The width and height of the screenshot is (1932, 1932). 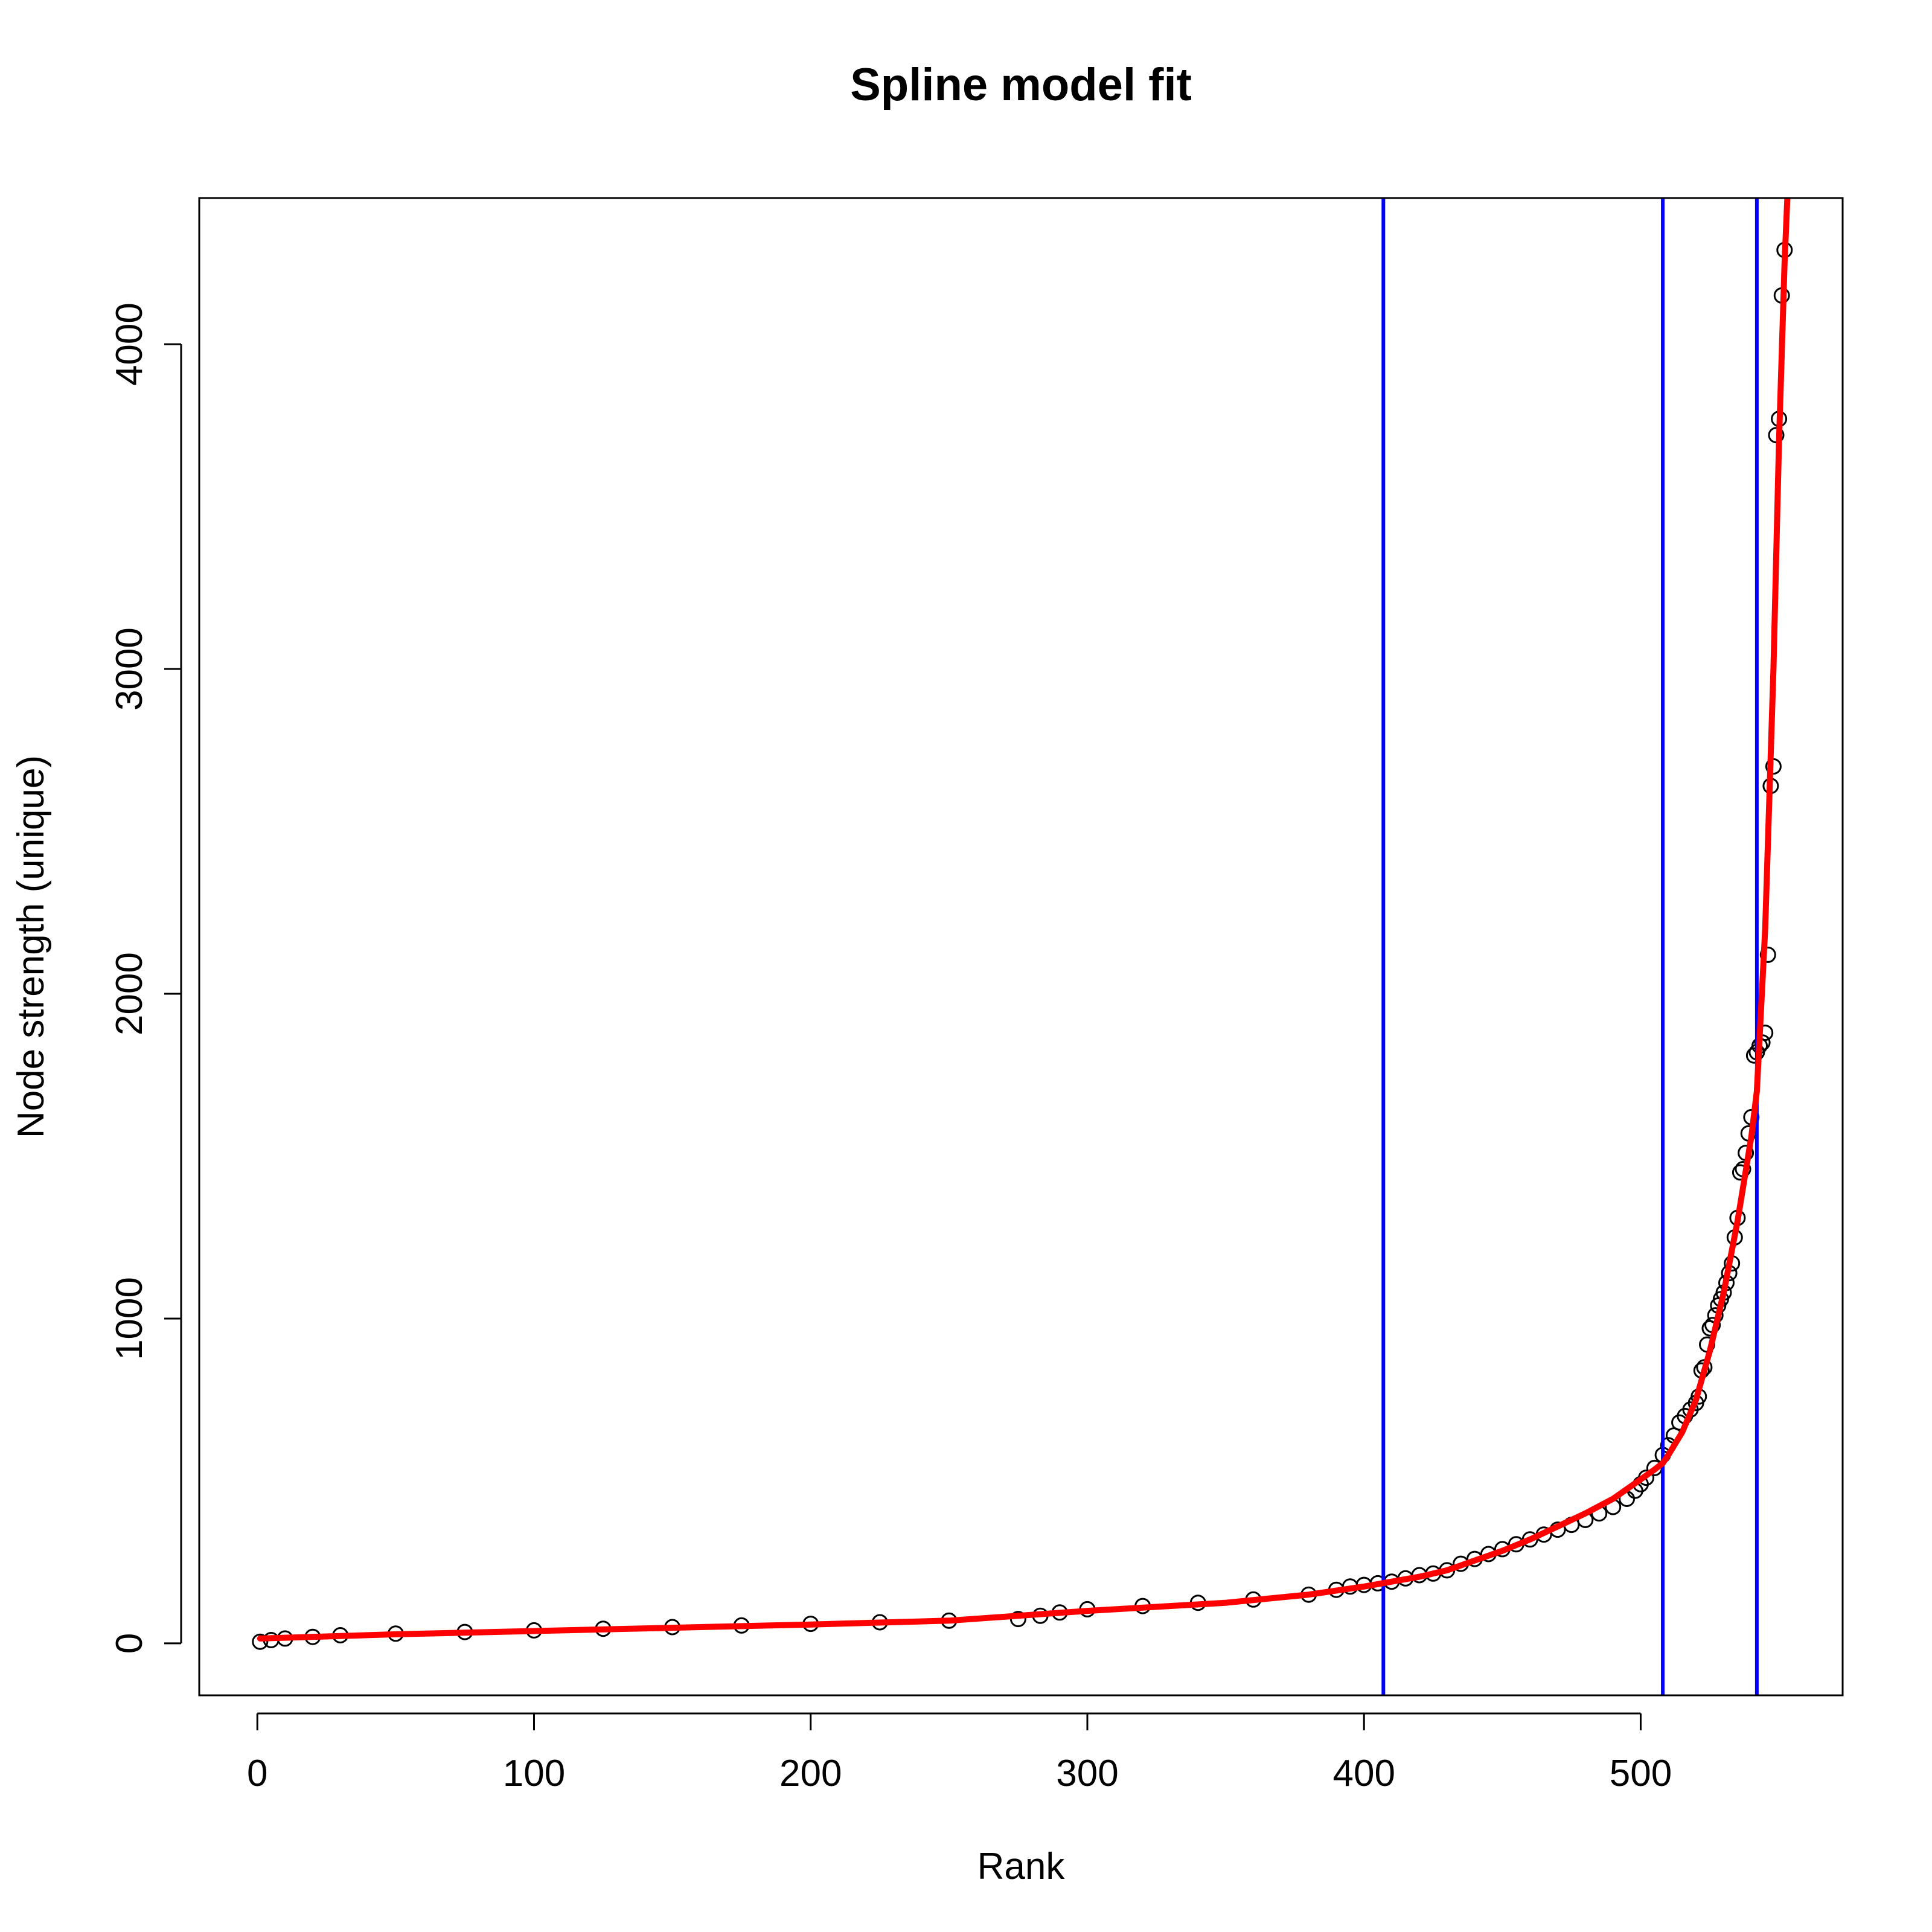 I want to click on y-tick-label: 2000, so click(x=129, y=994).